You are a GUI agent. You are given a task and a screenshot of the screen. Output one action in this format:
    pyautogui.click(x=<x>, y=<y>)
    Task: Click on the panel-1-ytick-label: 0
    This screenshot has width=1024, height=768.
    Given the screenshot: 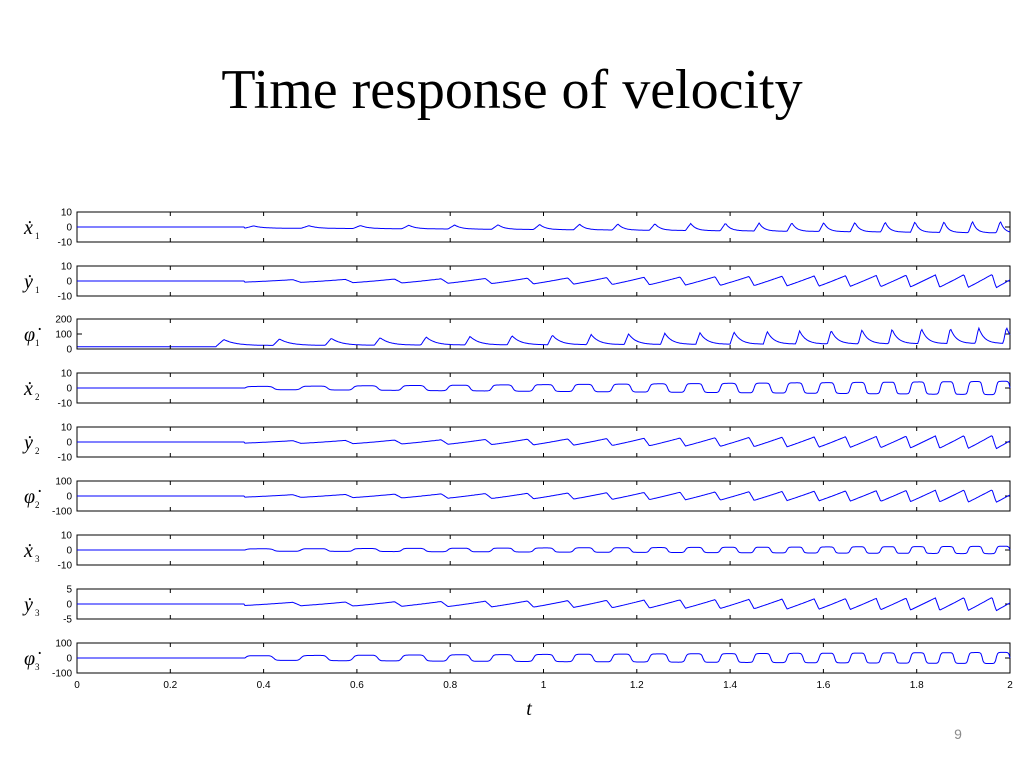 What is the action you would take?
    pyautogui.click(x=69, y=228)
    